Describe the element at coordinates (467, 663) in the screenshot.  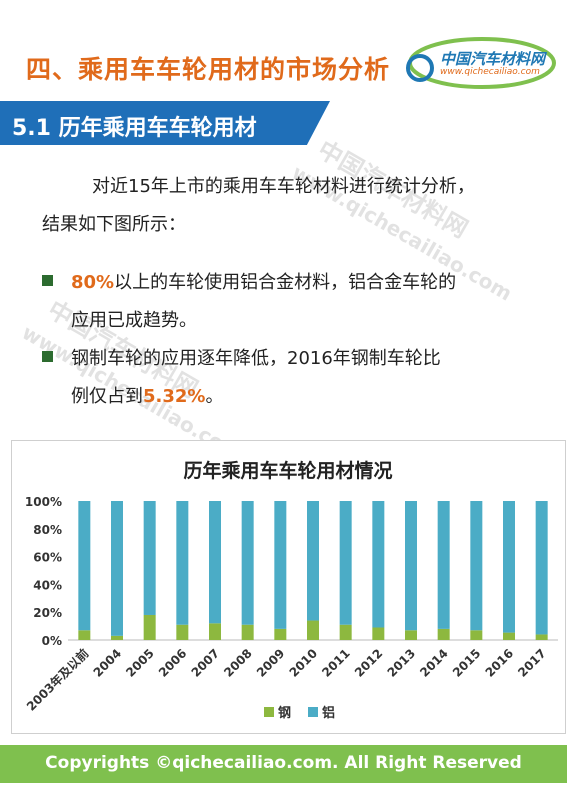
I see `x-tick-label: 2015` at that location.